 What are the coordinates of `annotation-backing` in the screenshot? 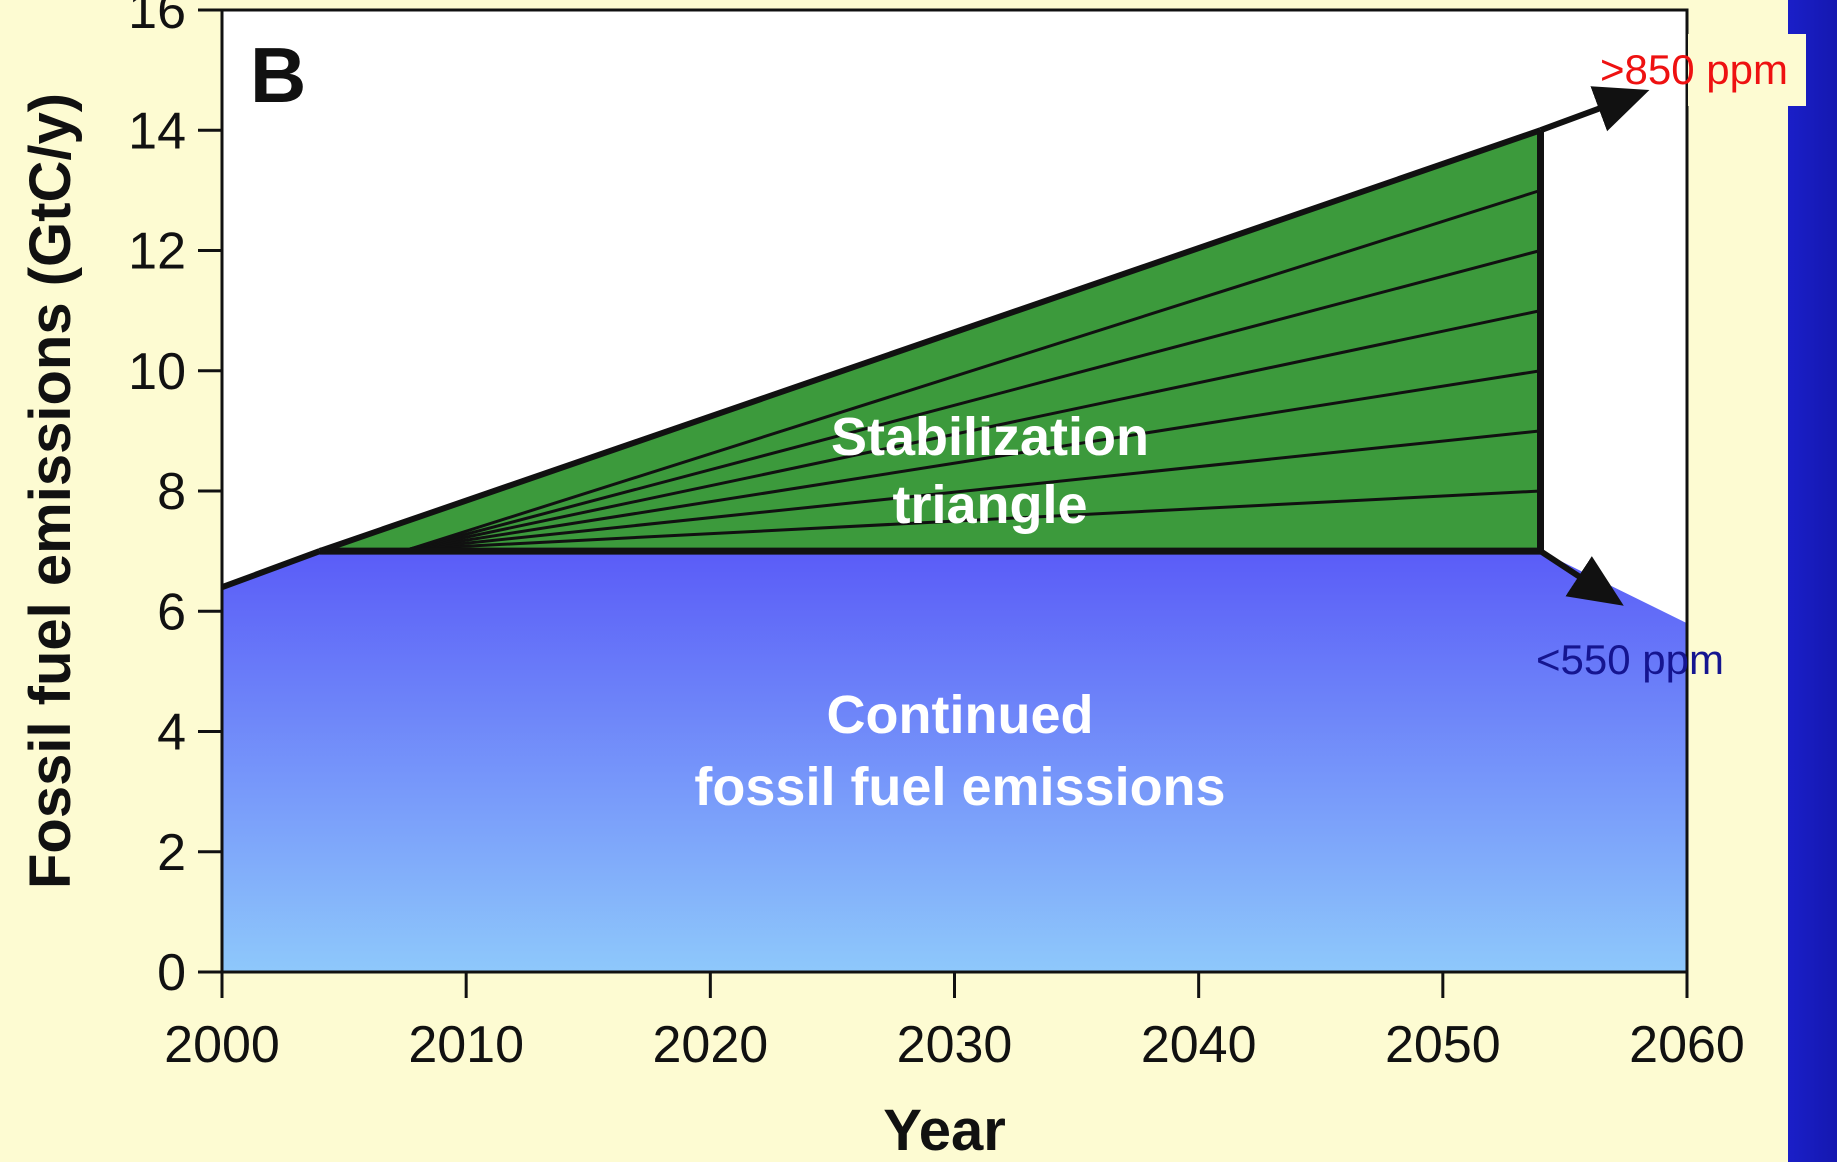 It's located at (1747, 70).